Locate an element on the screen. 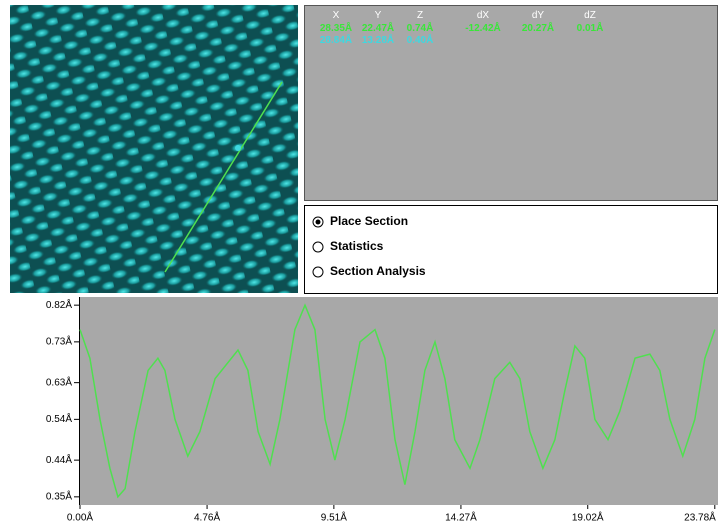 Image resolution: width=718 pixels, height=532 pixels. column-header: dZ is located at coordinates (590, 15).